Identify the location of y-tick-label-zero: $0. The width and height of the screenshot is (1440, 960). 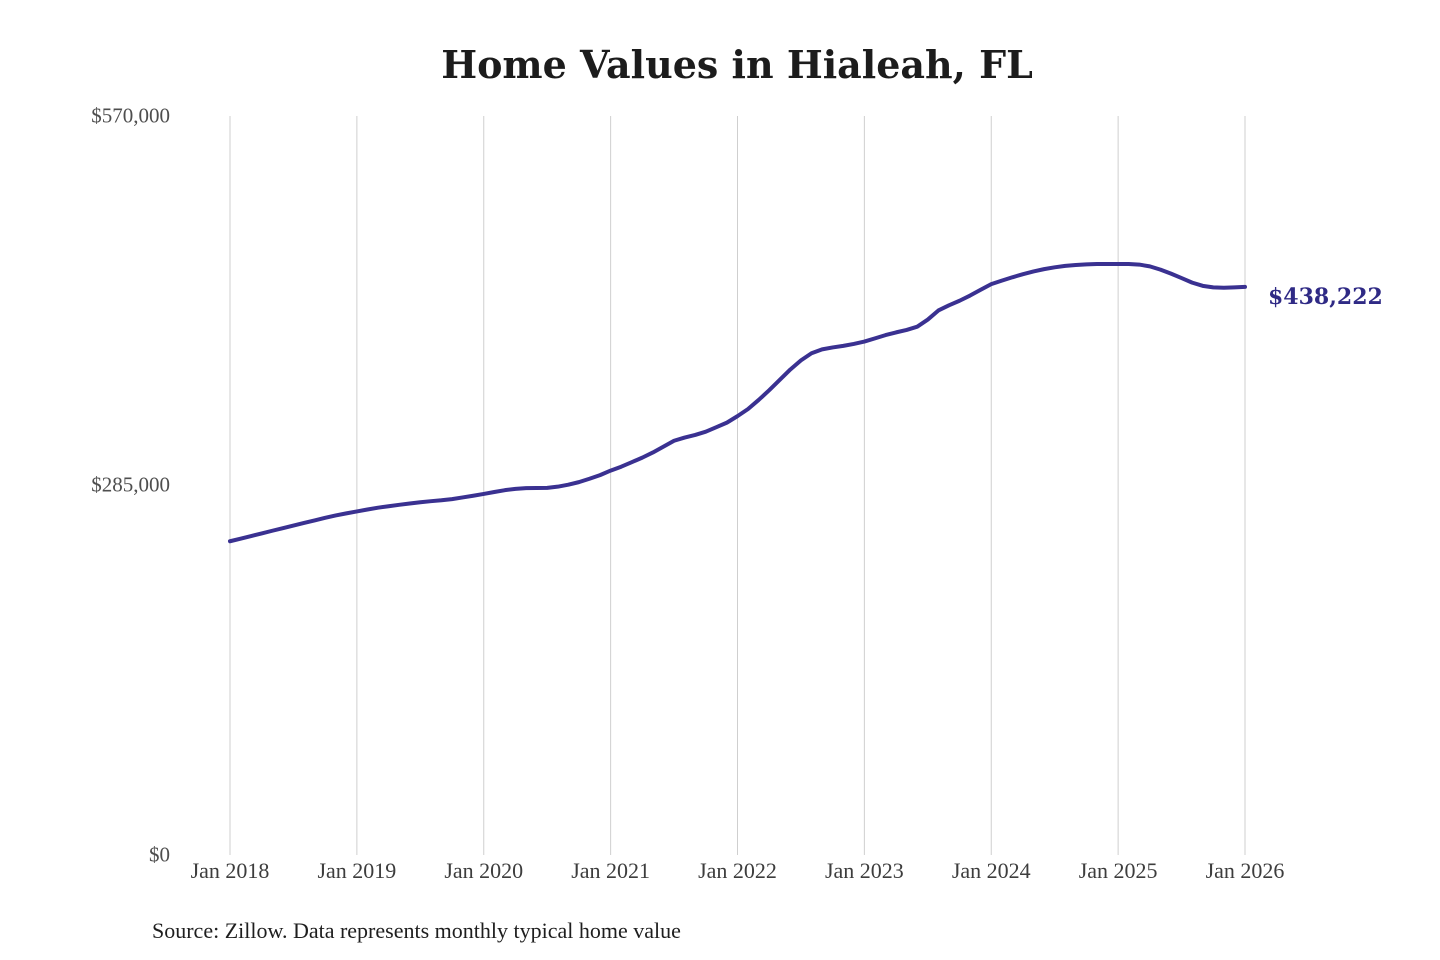
(159, 854).